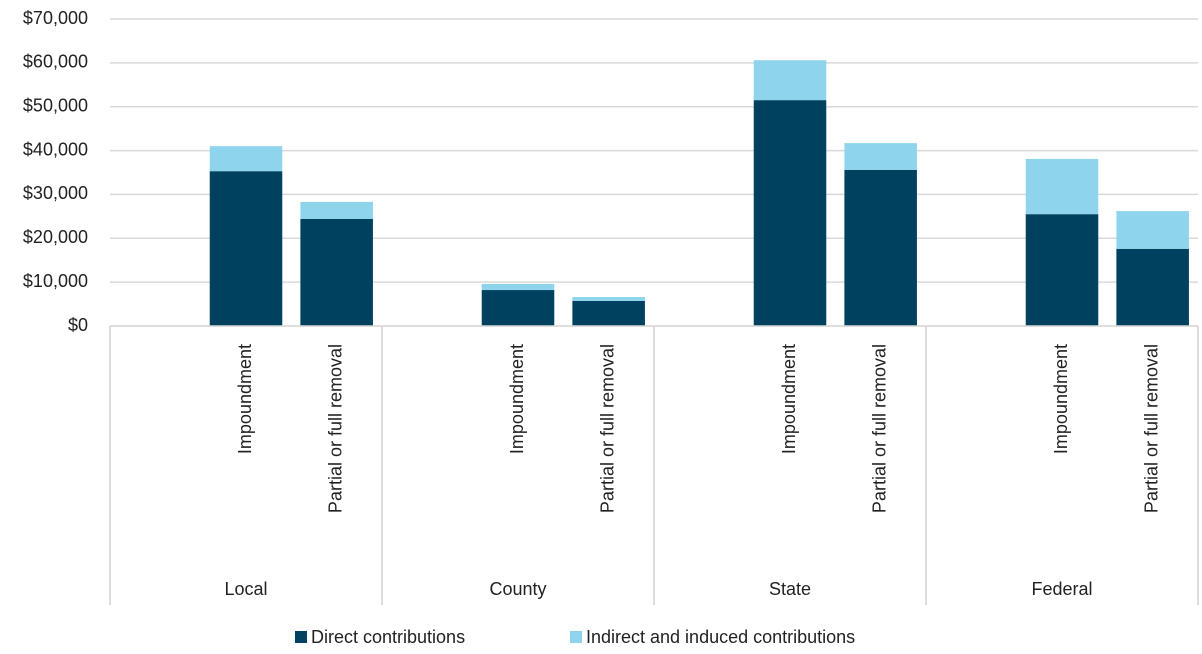 Image resolution: width=1202 pixels, height=654 pixels. Describe the element at coordinates (55, 193) in the screenshot. I see `y-tick-label: $30,000` at that location.